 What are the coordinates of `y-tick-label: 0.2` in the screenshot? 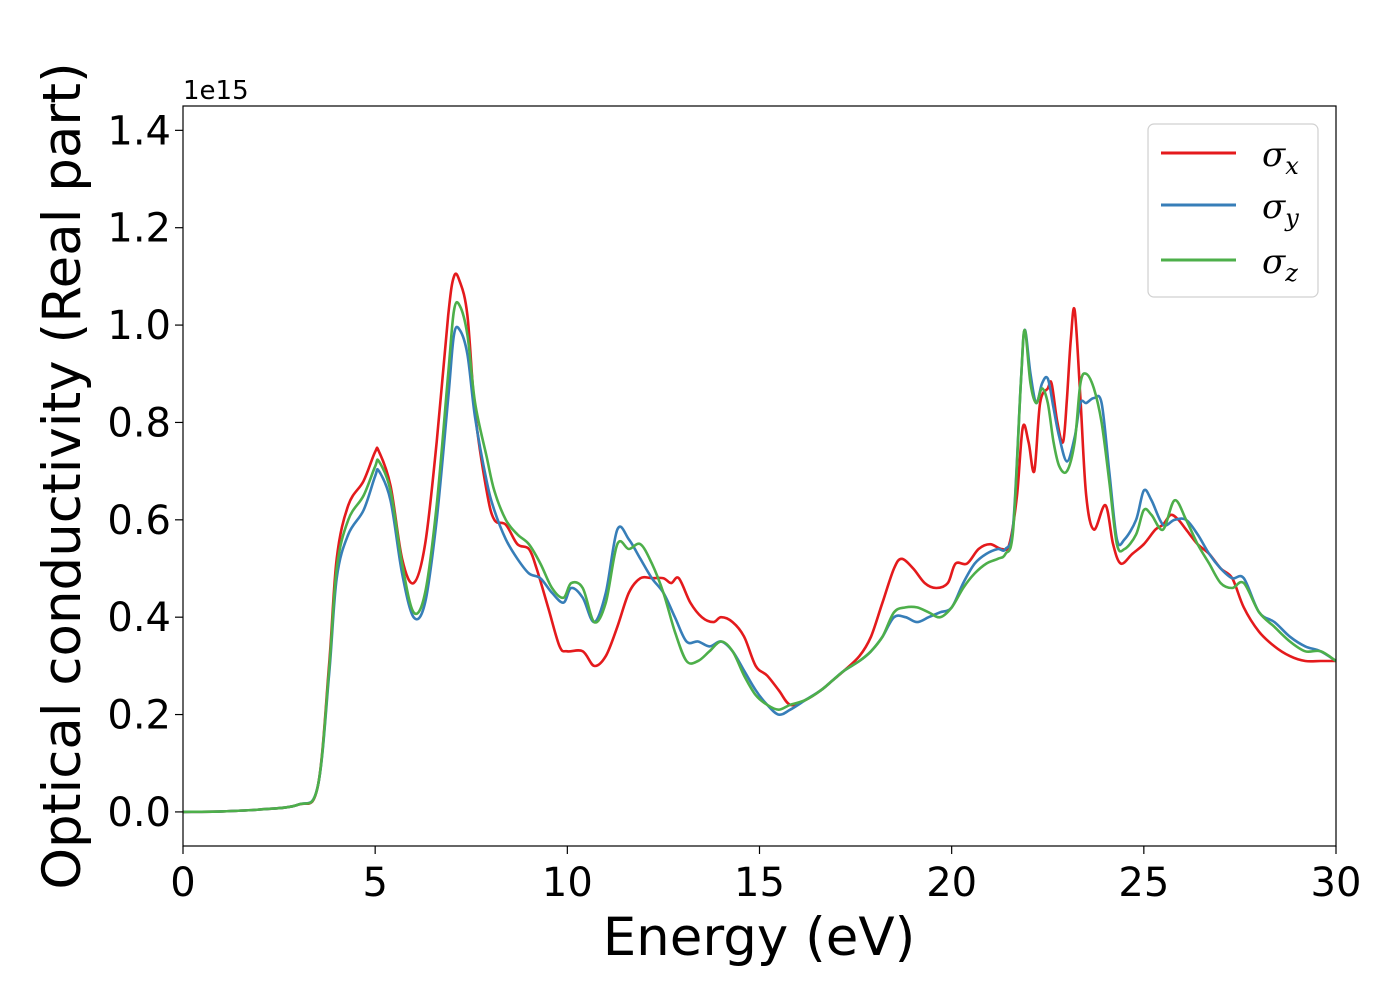 It's located at (139, 716).